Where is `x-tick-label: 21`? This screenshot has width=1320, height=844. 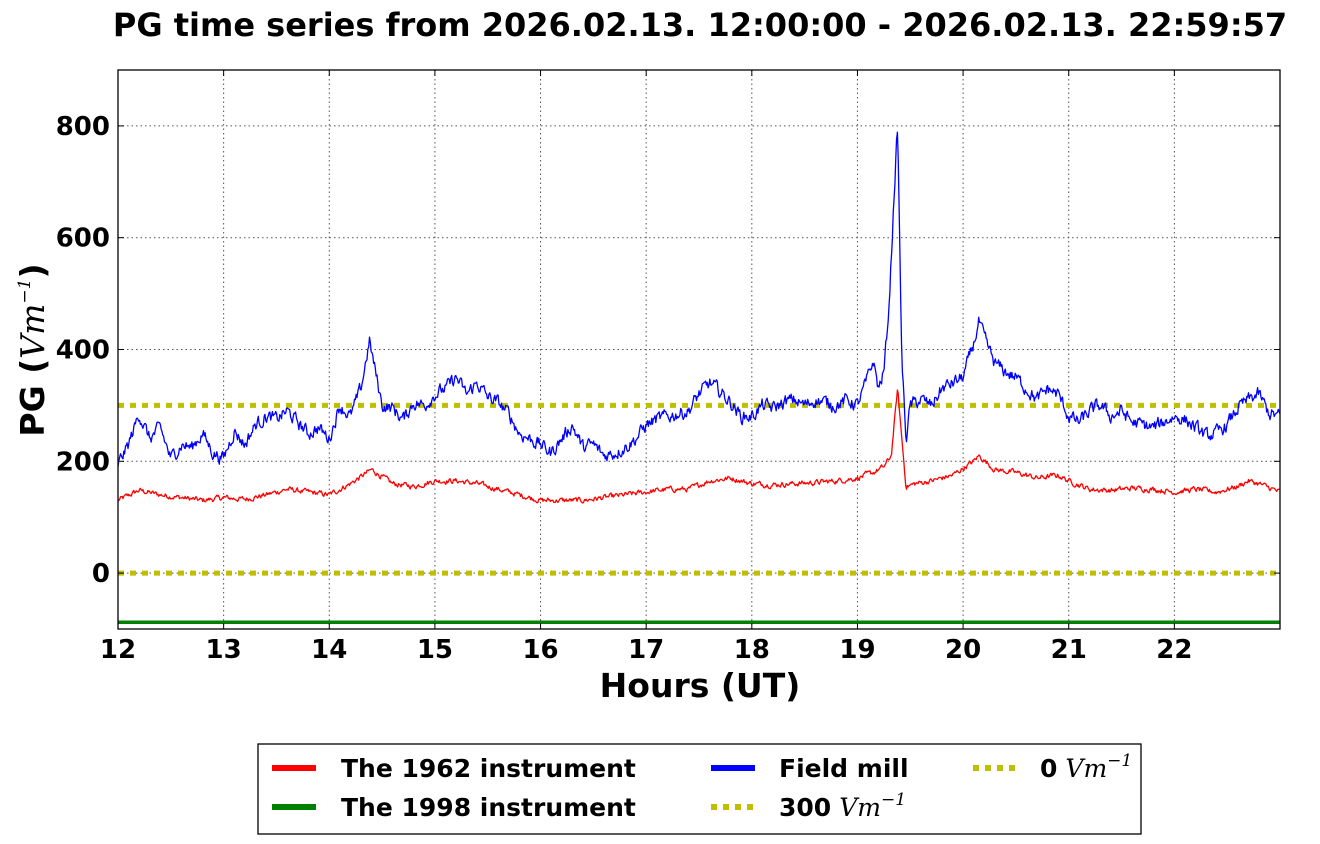
x-tick-label: 21 is located at coordinates (1069, 650).